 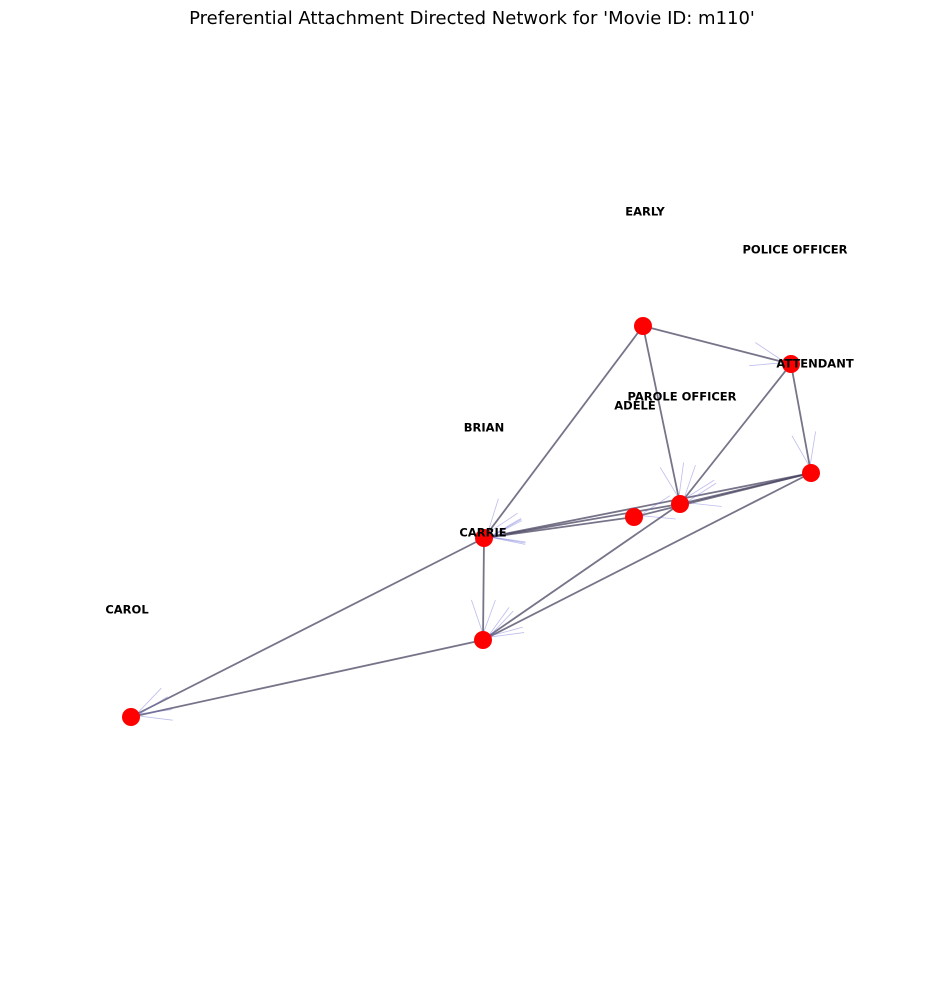 What do you see at coordinates (661, 415) in the screenshot?
I see `edge-early-to-adele` at bounding box center [661, 415].